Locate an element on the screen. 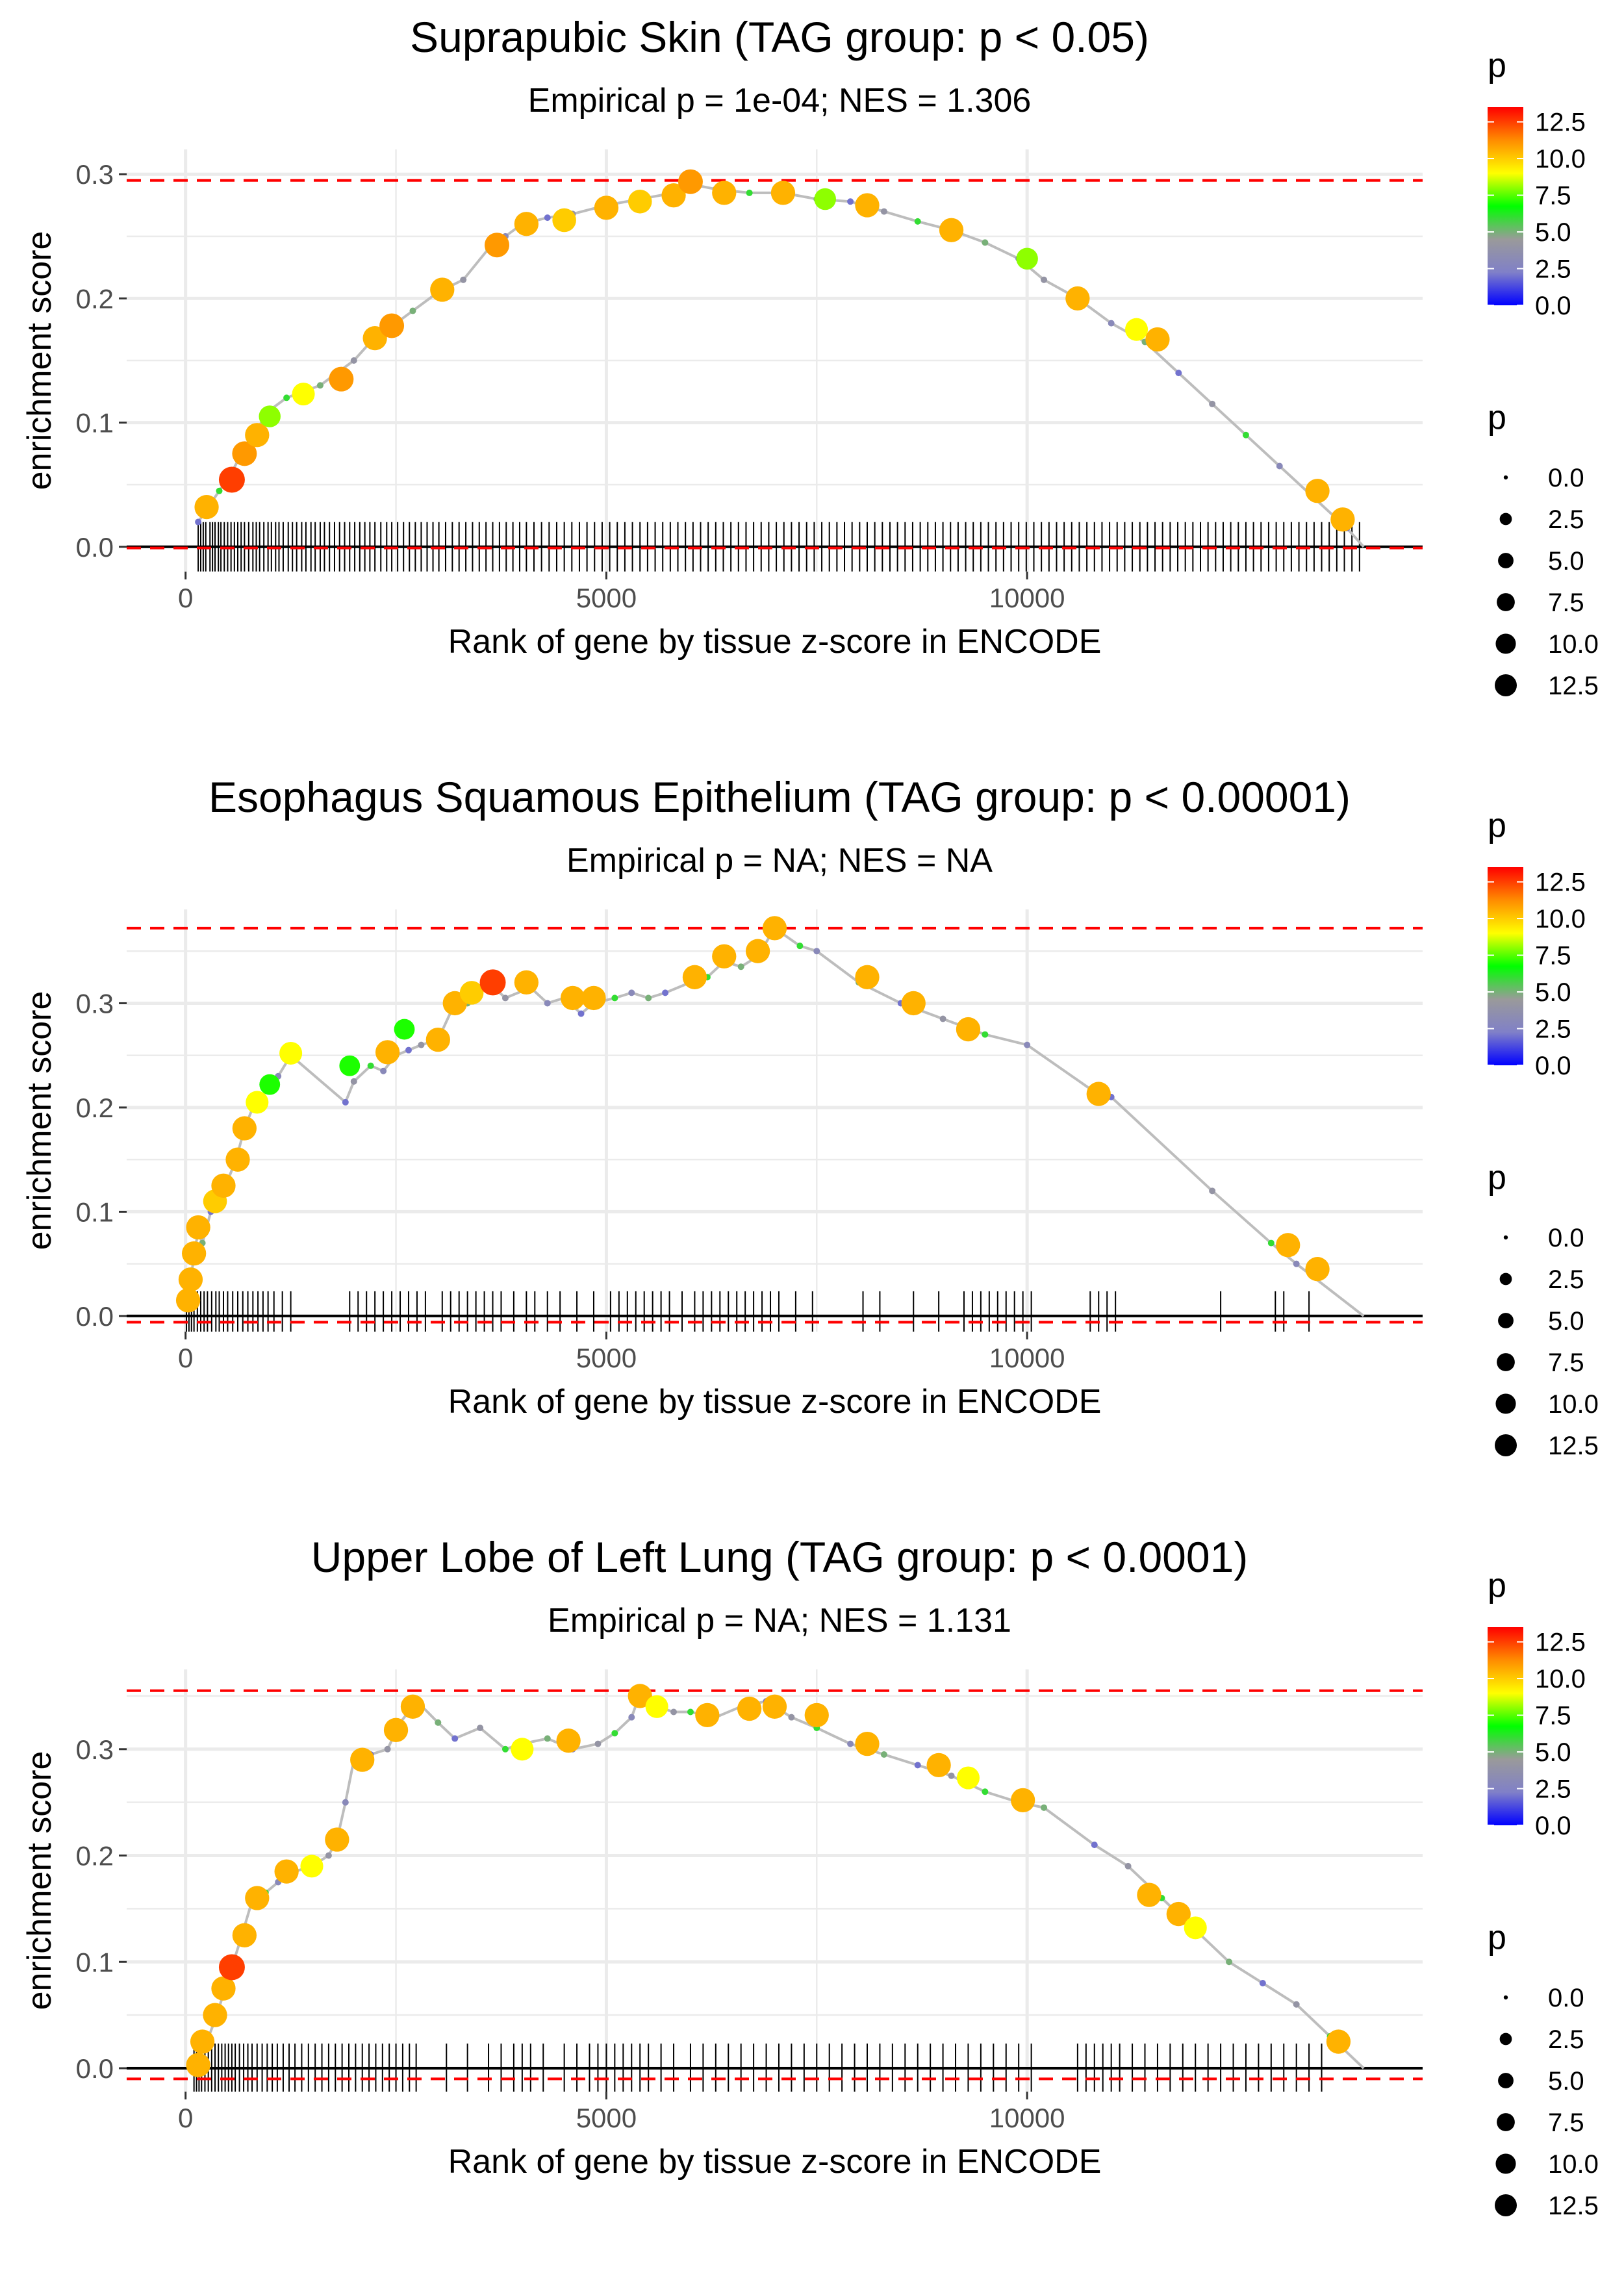 This screenshot has height=2280, width=1624. colorbar-label: 0.0 is located at coordinates (1553, 1066).